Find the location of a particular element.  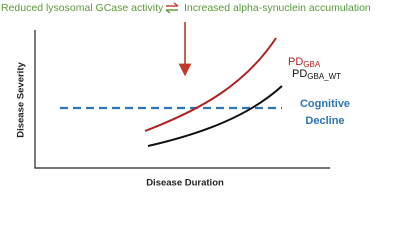

y-axis-label: Disease Severity is located at coordinates (21, 100).